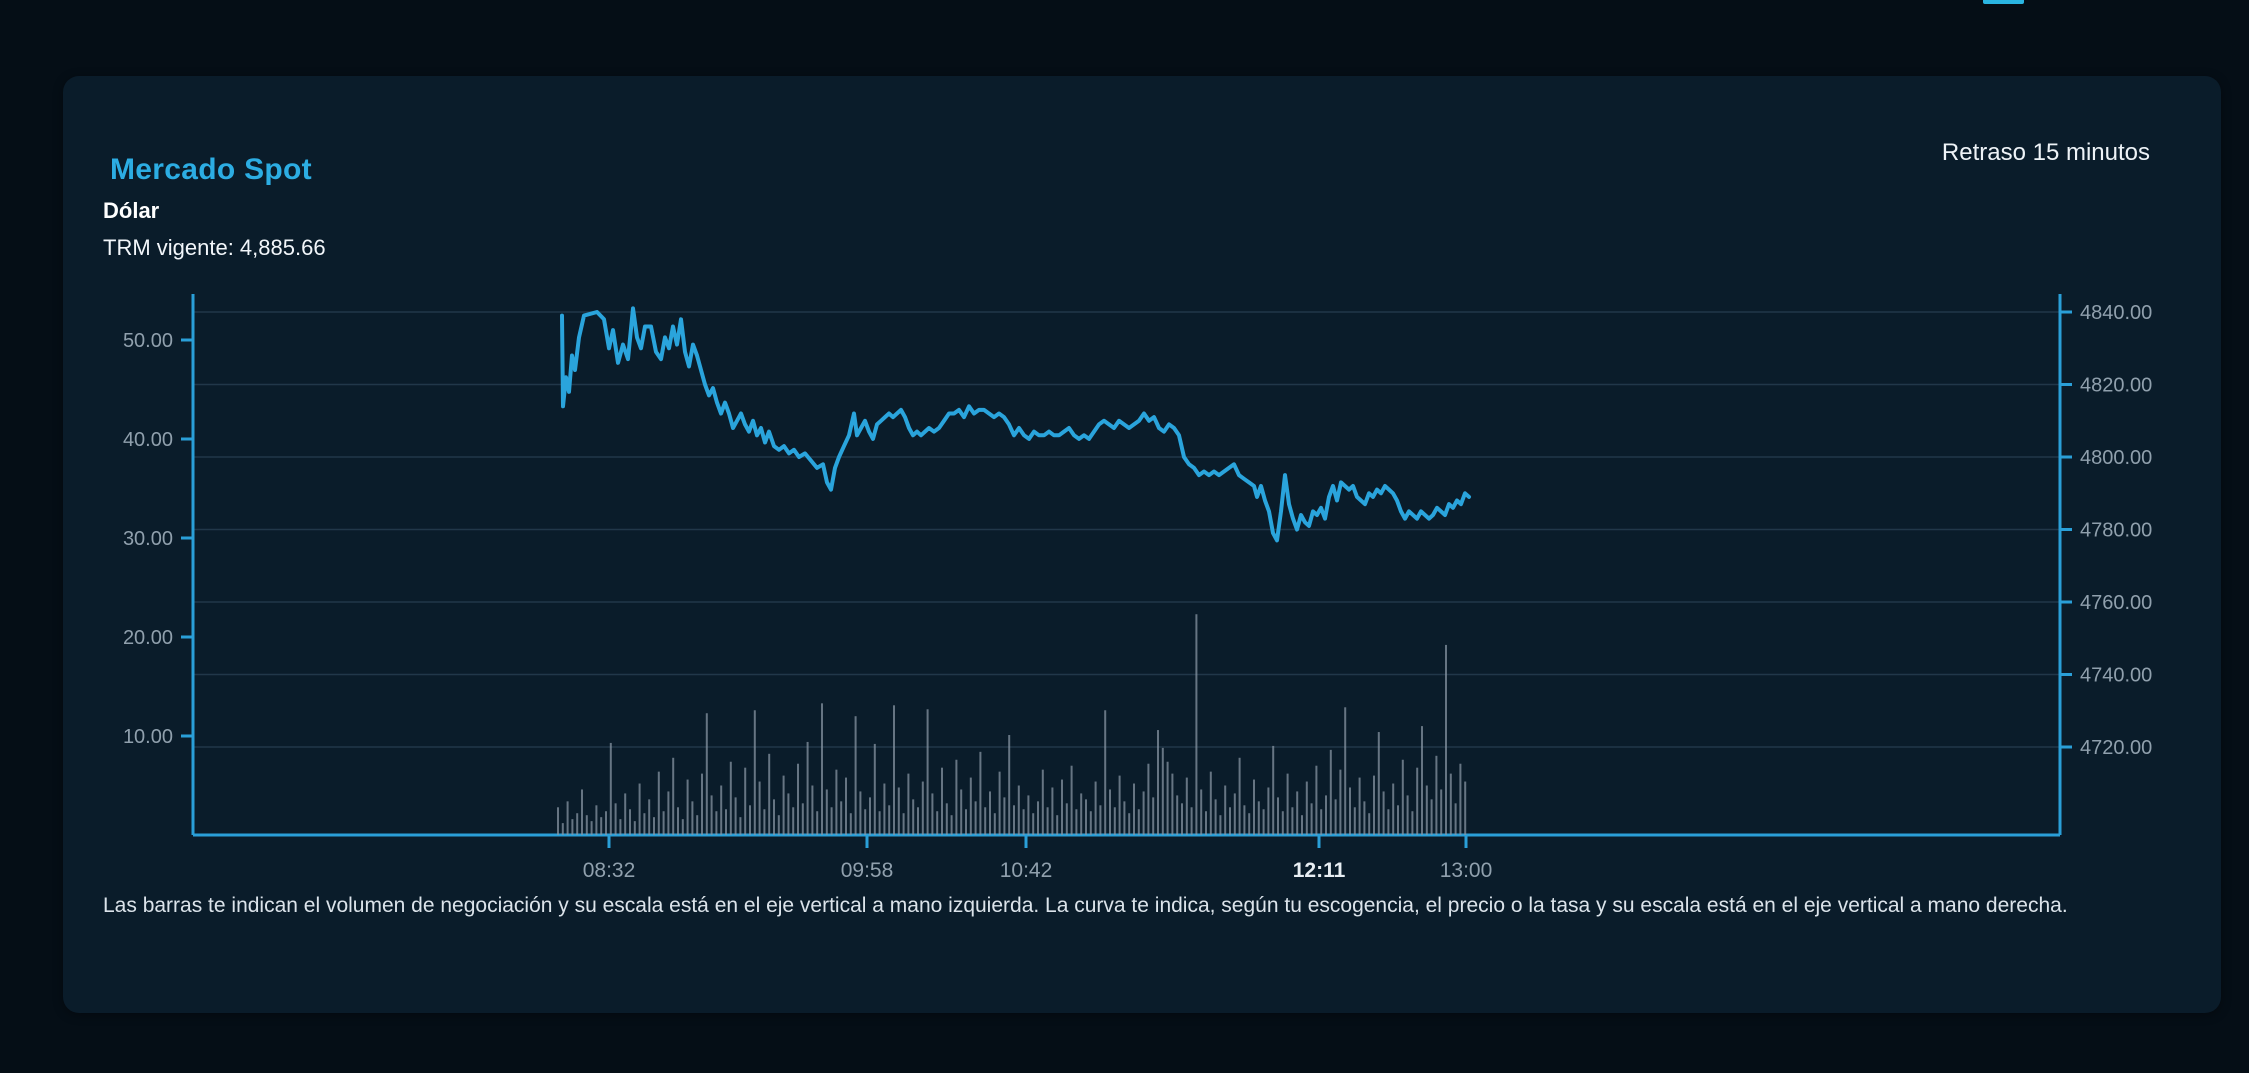 The height and width of the screenshot is (1073, 2249). I want to click on left-axis-tick-label: 10.00, so click(148, 737).